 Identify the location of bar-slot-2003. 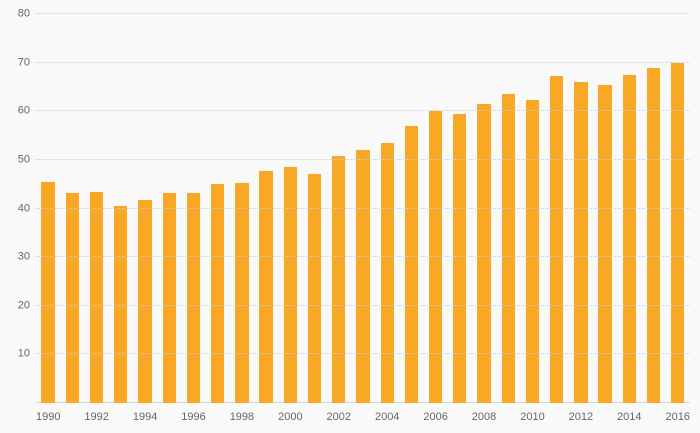
(363, 208).